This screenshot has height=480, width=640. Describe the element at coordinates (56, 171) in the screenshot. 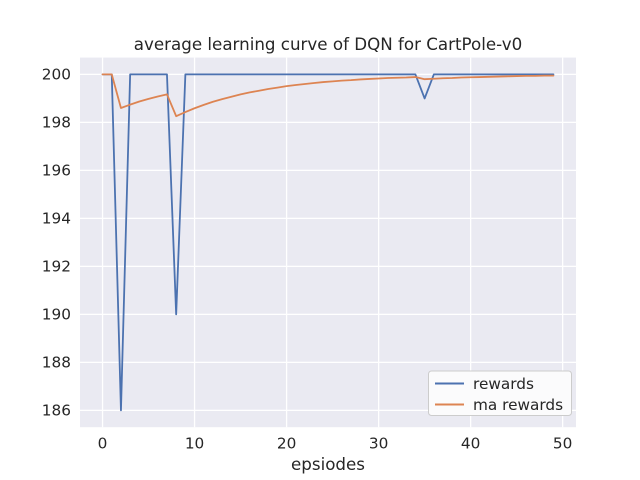

I see `y-tick-label: 196` at that location.